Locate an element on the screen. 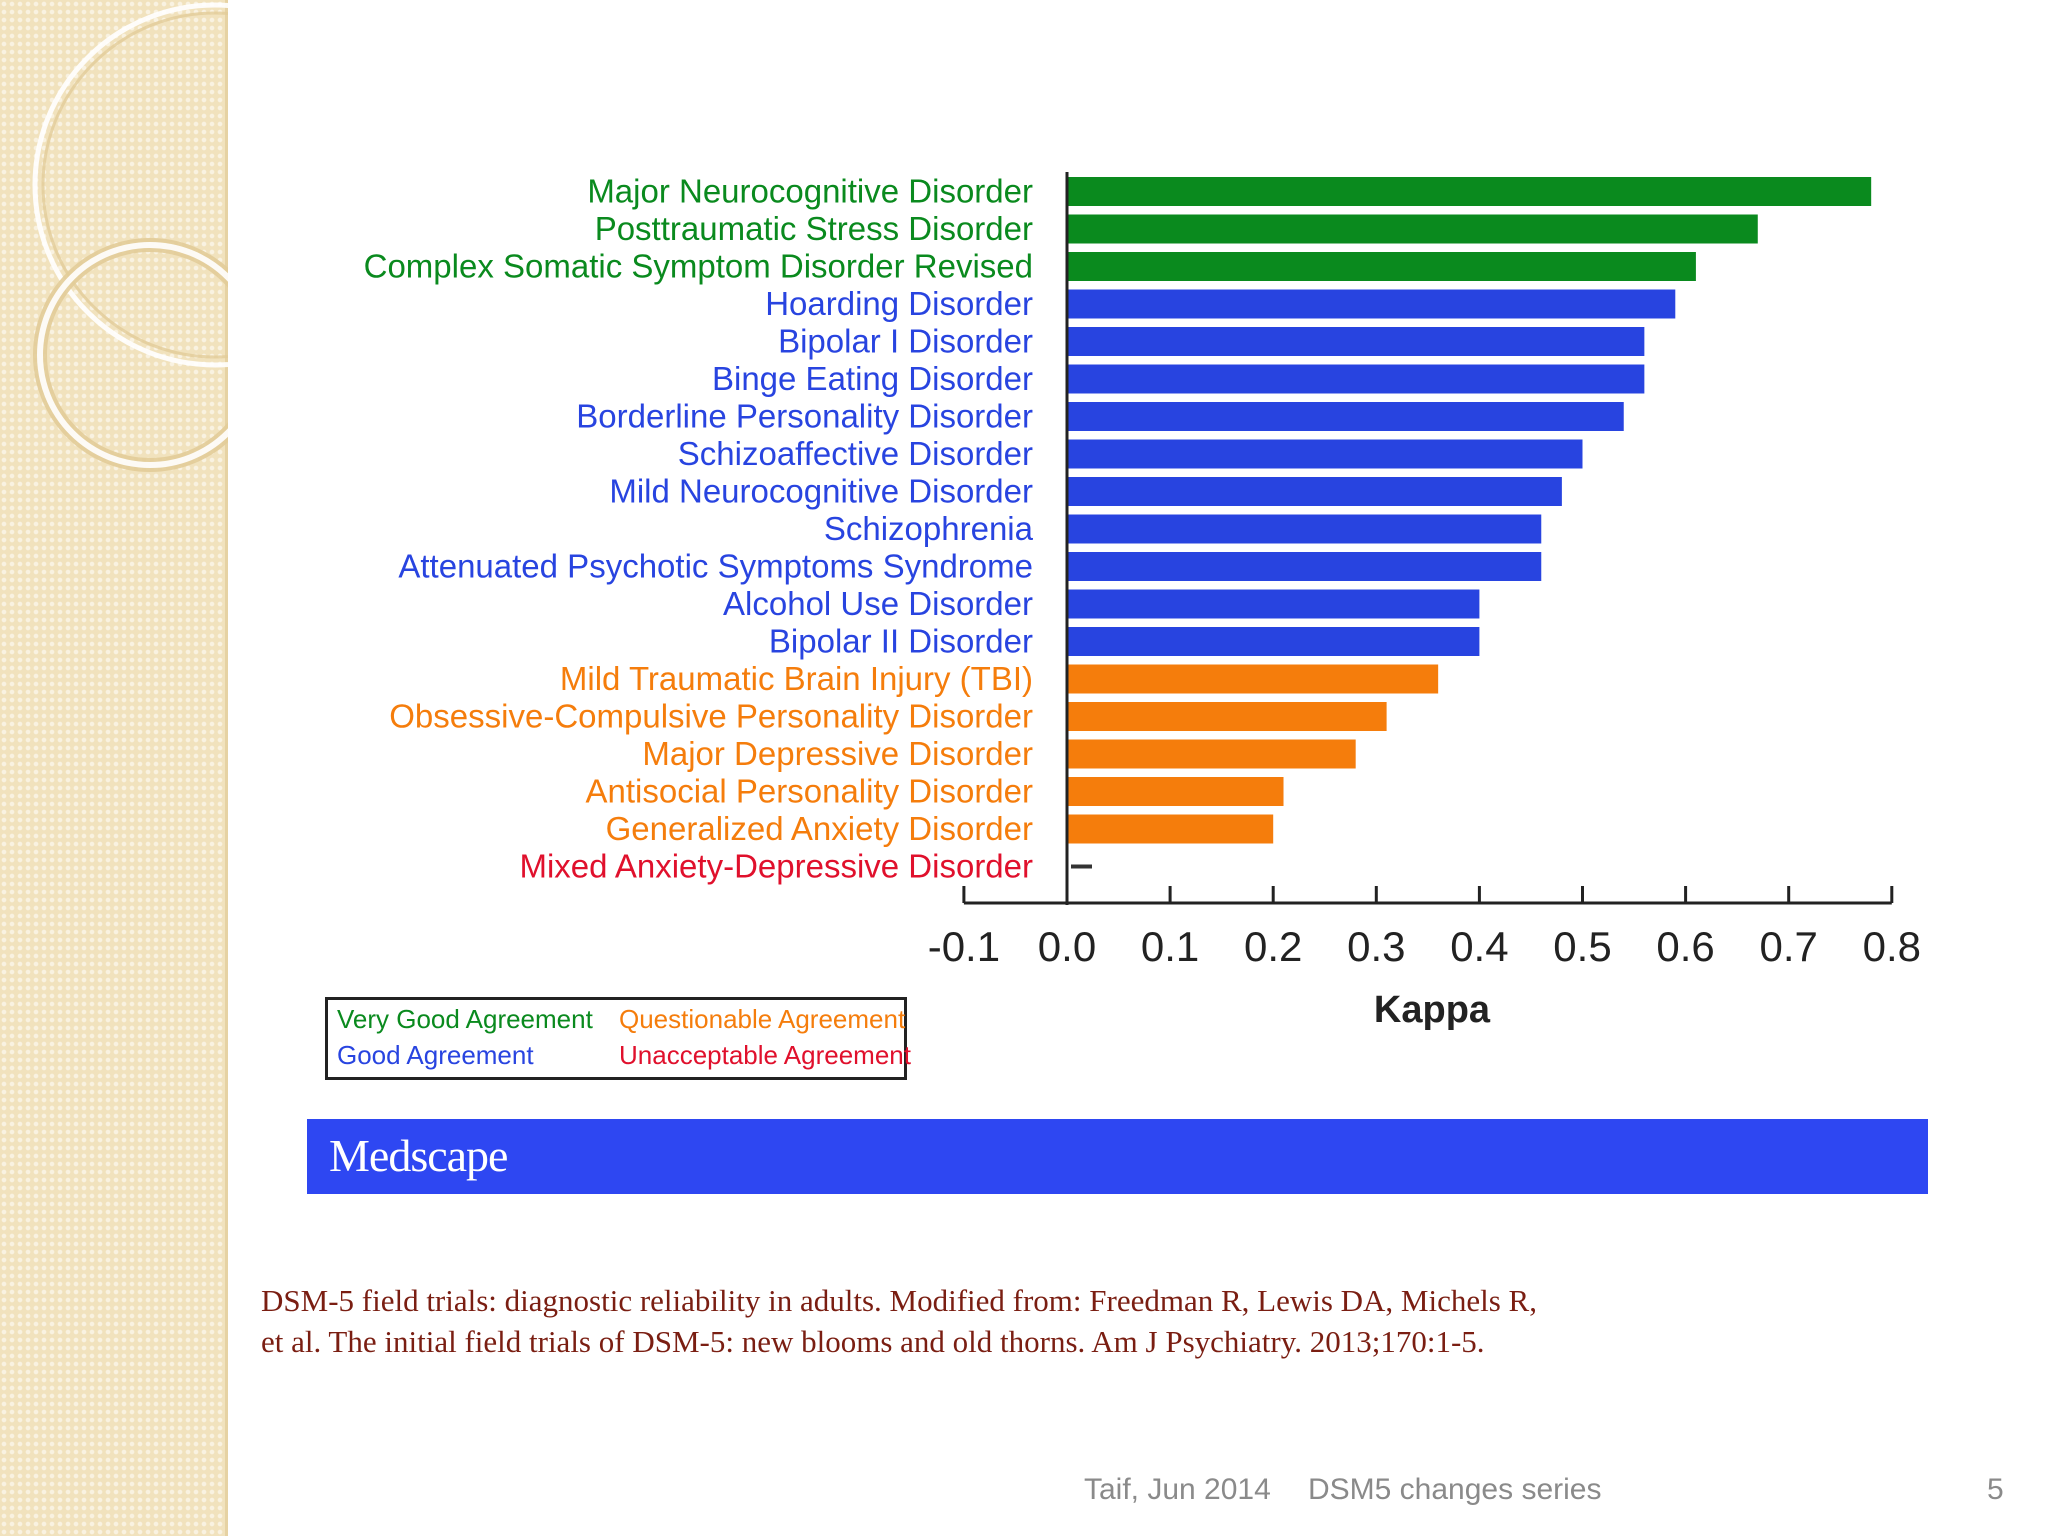  medscape-banner: Medscape is located at coordinates (1117, 1156).